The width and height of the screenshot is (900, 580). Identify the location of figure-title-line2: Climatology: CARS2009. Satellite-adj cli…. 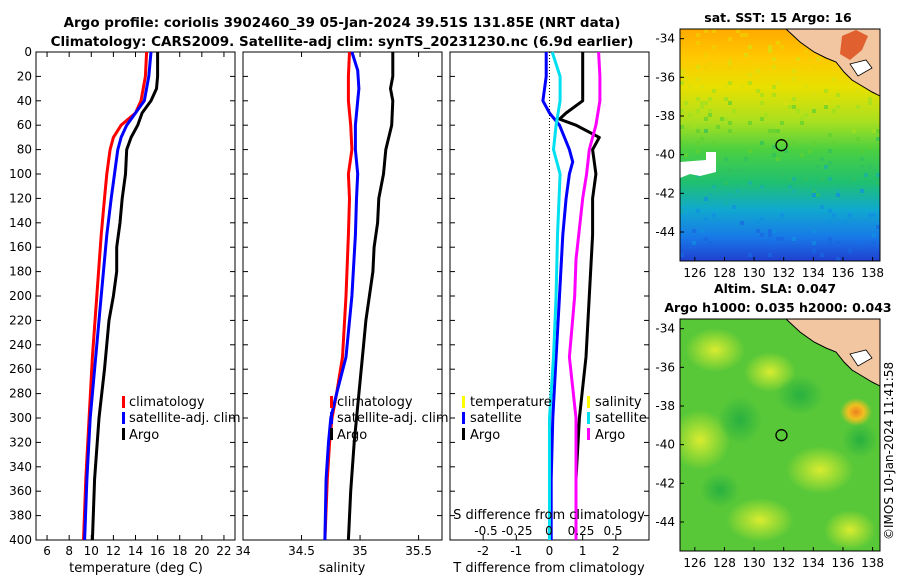
(342, 42).